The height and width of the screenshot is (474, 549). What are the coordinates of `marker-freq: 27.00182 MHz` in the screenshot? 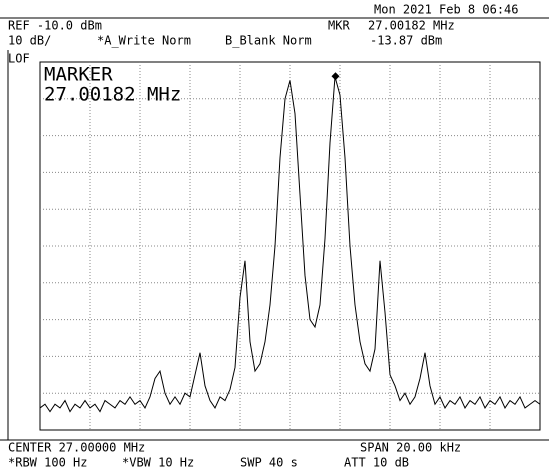 It's located at (411, 26).